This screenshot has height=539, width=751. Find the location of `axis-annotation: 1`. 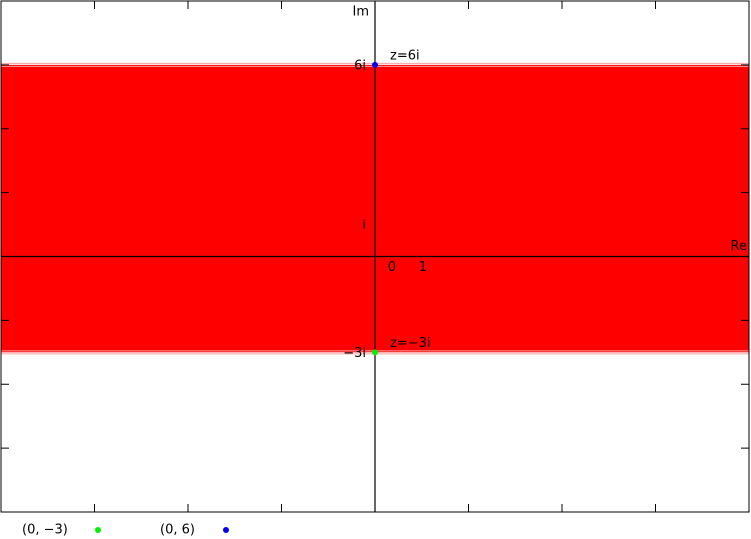

axis-annotation: 1 is located at coordinates (423, 267).